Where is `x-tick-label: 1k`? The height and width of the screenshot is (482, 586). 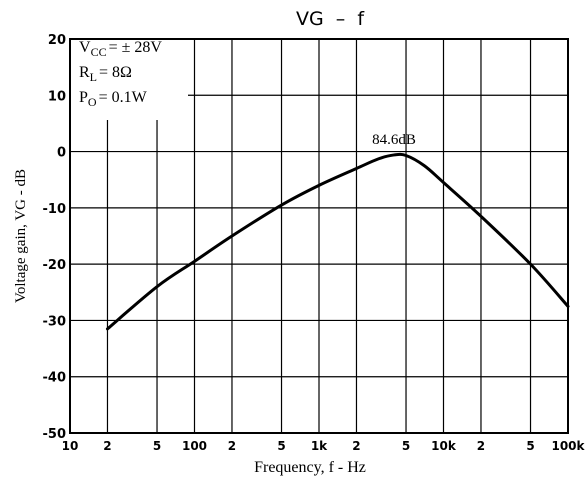 x-tick-label: 1k is located at coordinates (319, 446).